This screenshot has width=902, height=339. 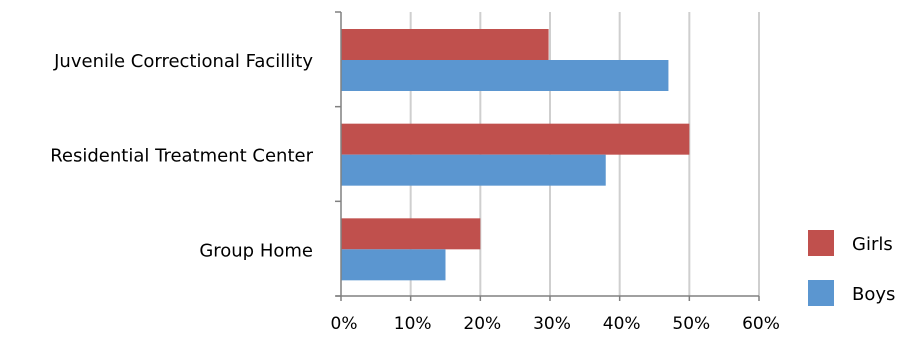 I want to click on legend-label-boys: Boys, so click(x=873, y=294).